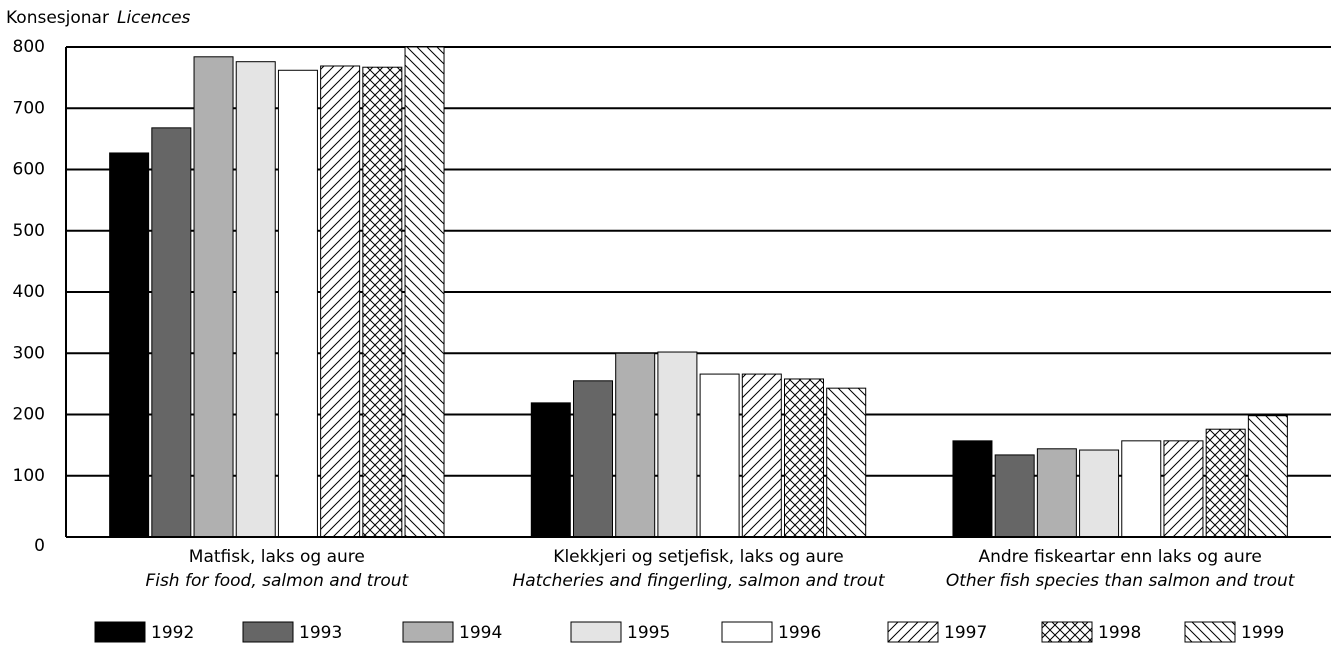  Describe the element at coordinates (648, 633) in the screenshot. I see `legend-label: 1995` at that location.